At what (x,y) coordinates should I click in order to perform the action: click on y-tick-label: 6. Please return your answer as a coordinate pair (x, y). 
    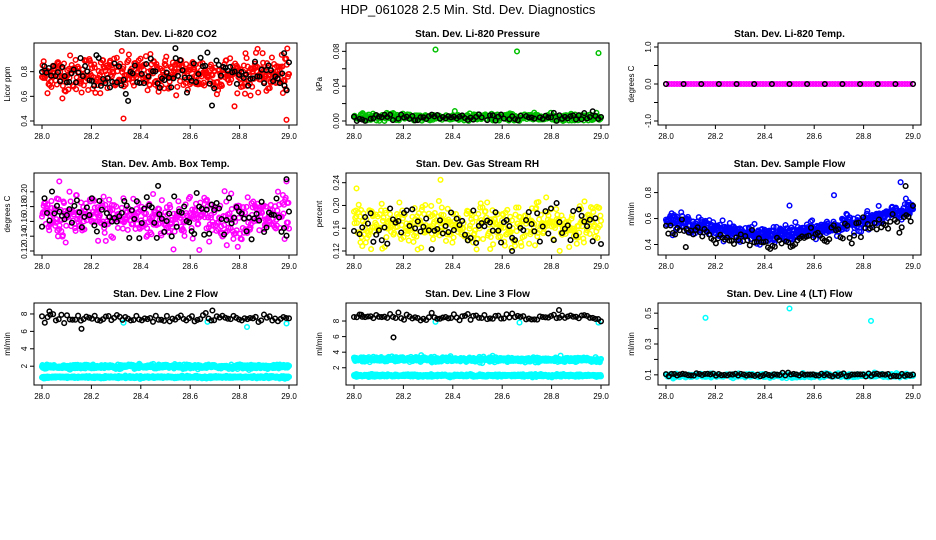
    Looking at the image, I should click on (24, 331).